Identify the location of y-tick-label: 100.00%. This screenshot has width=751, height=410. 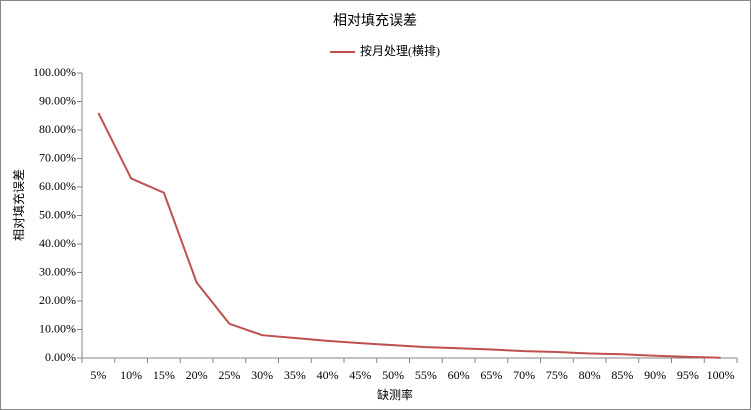
(54, 72).